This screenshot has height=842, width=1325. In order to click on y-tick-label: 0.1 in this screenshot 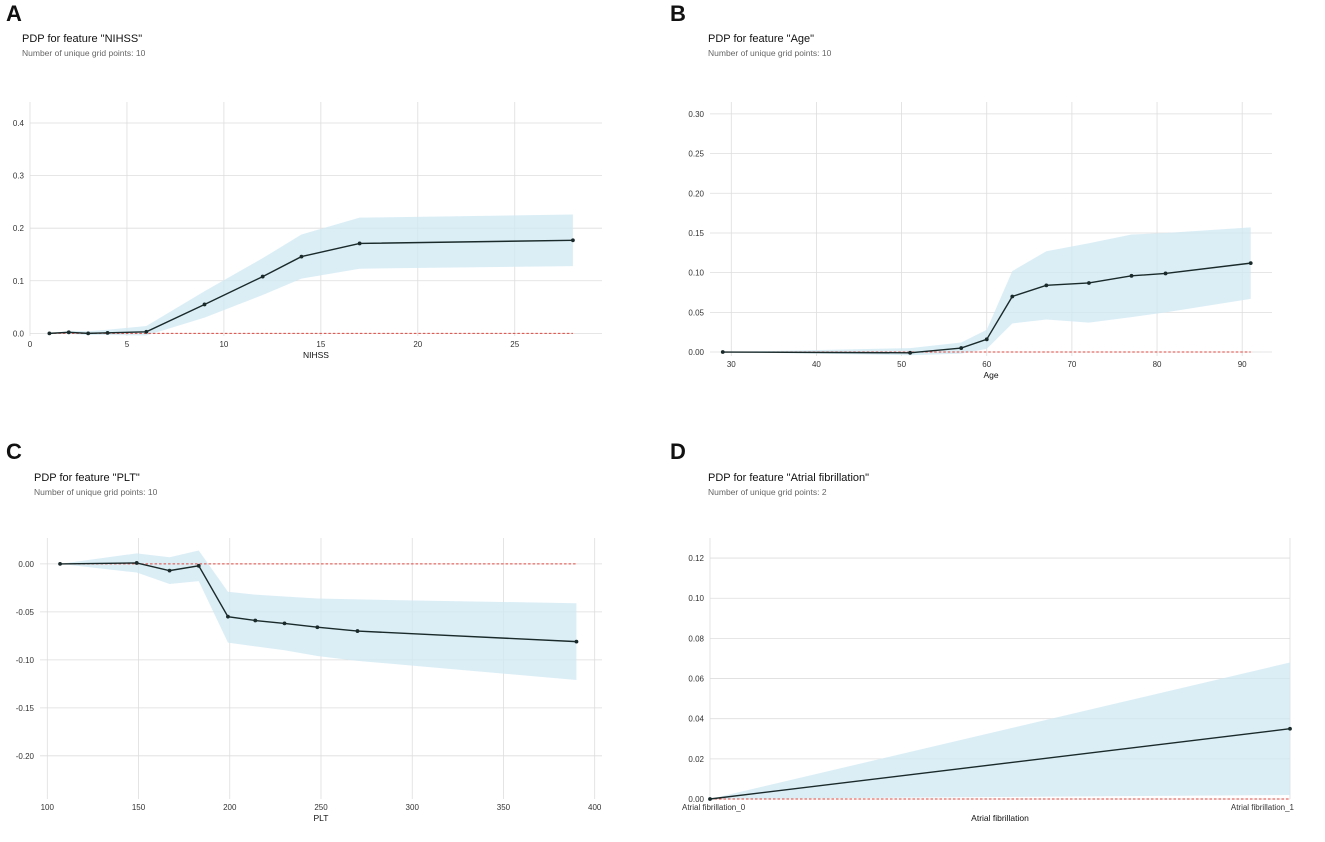, I will do `click(19, 281)`.